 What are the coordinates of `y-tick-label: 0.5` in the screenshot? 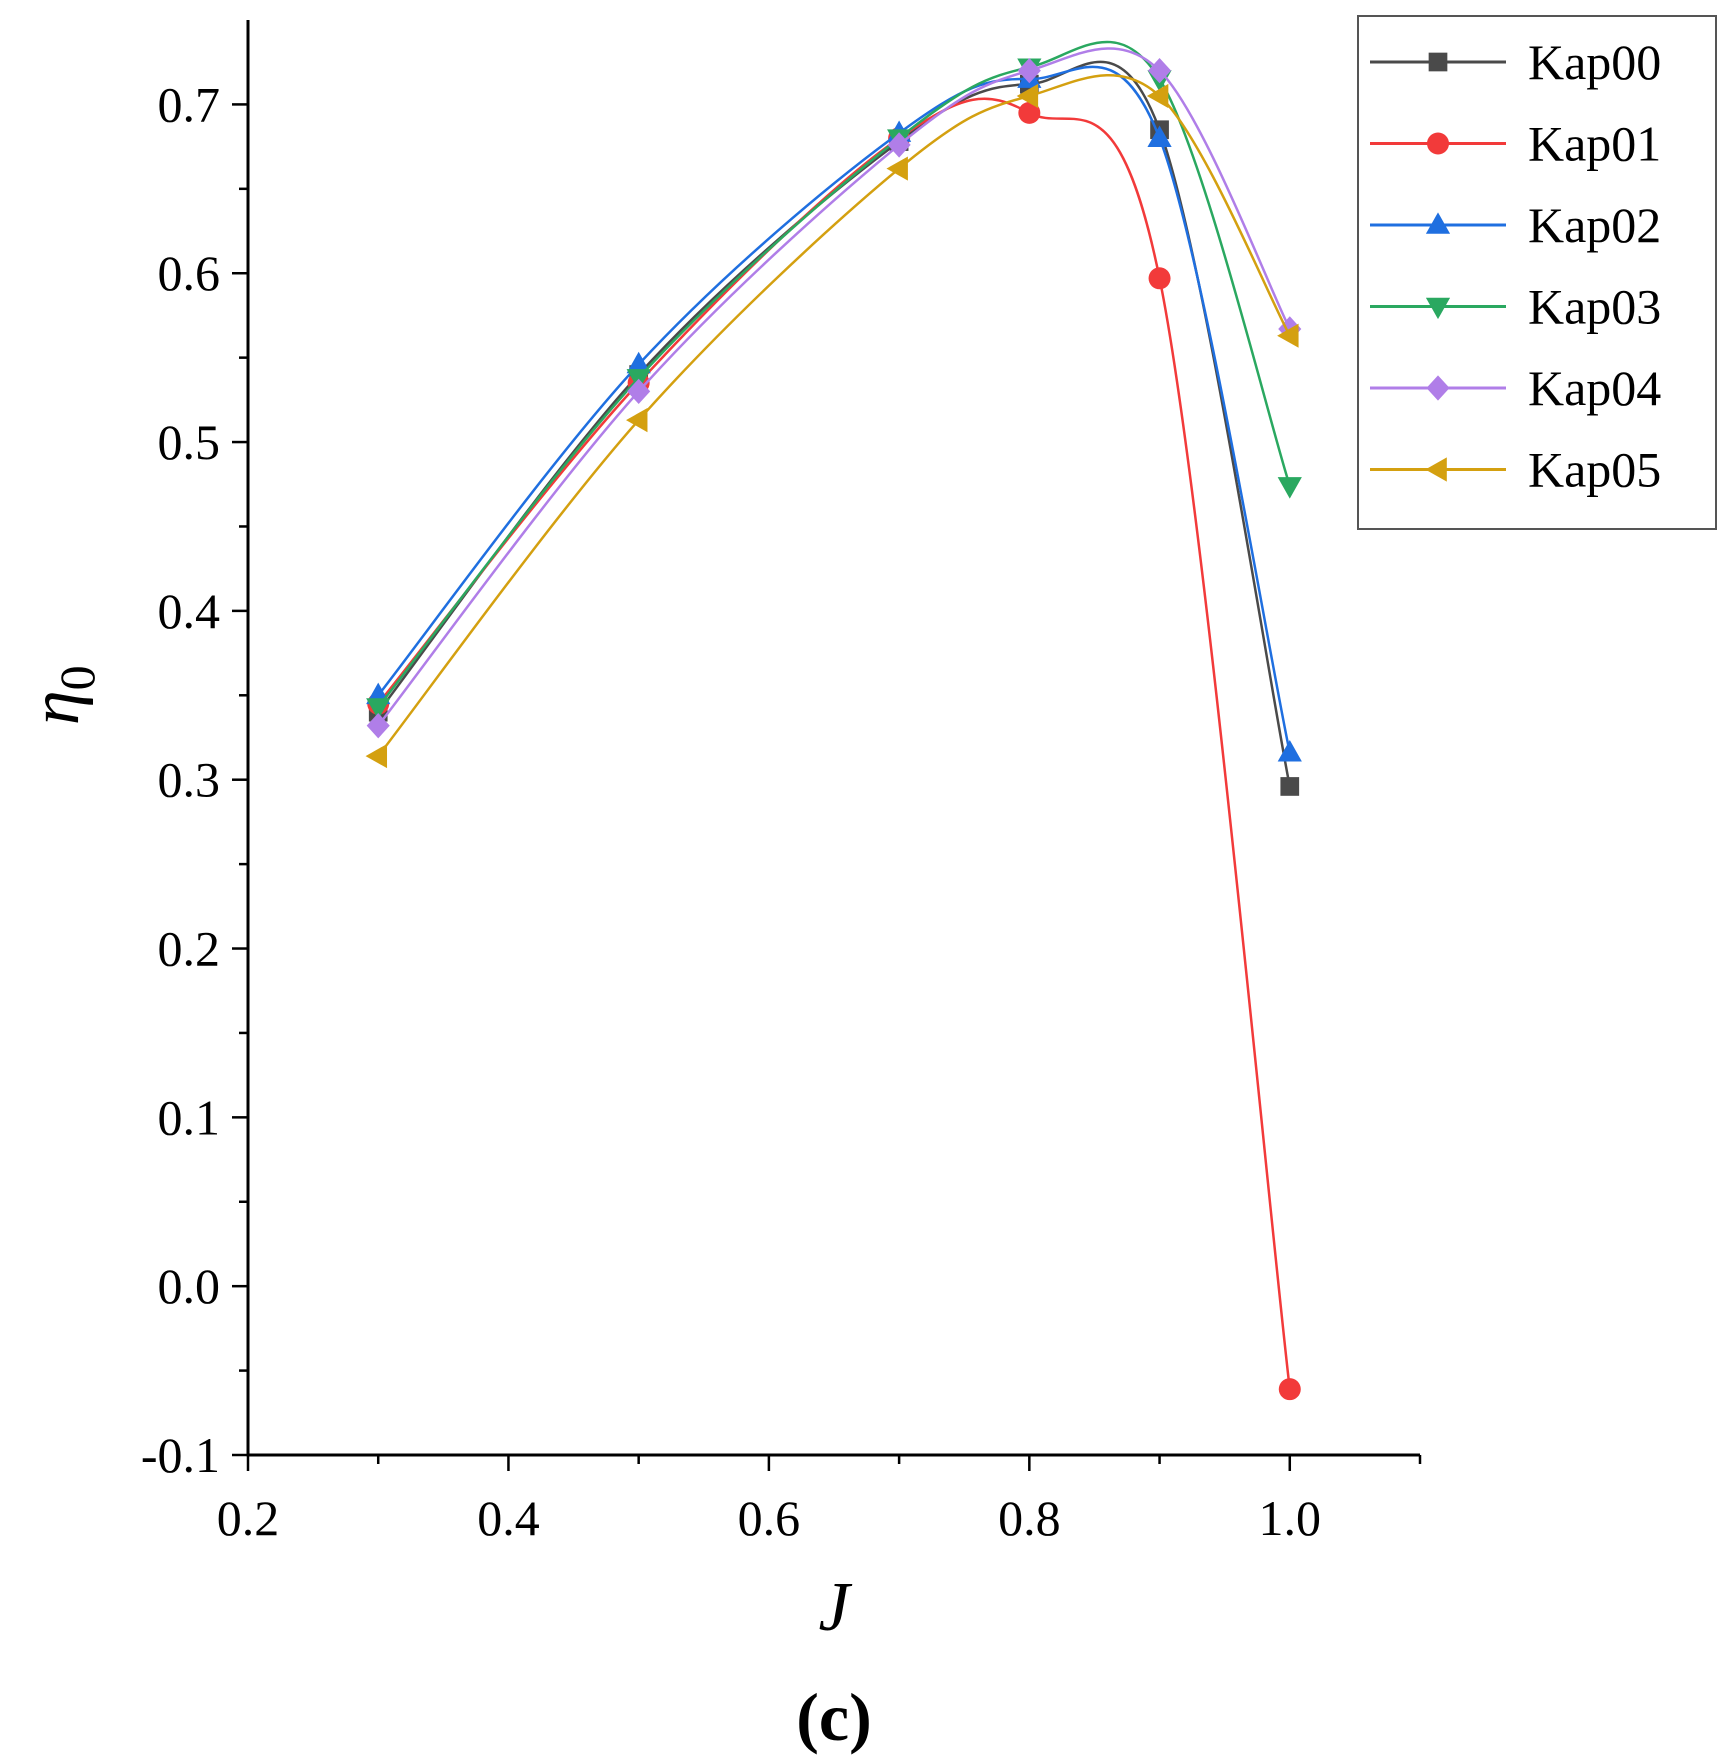 It's located at (189, 442).